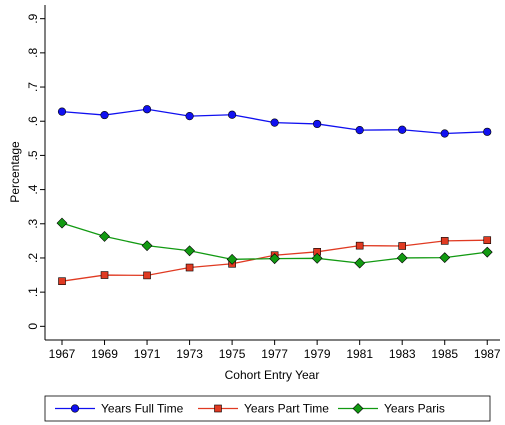 The width and height of the screenshot is (505, 425). What do you see at coordinates (33, 18) in the screenshot?
I see `y-tick-label: .9` at bounding box center [33, 18].